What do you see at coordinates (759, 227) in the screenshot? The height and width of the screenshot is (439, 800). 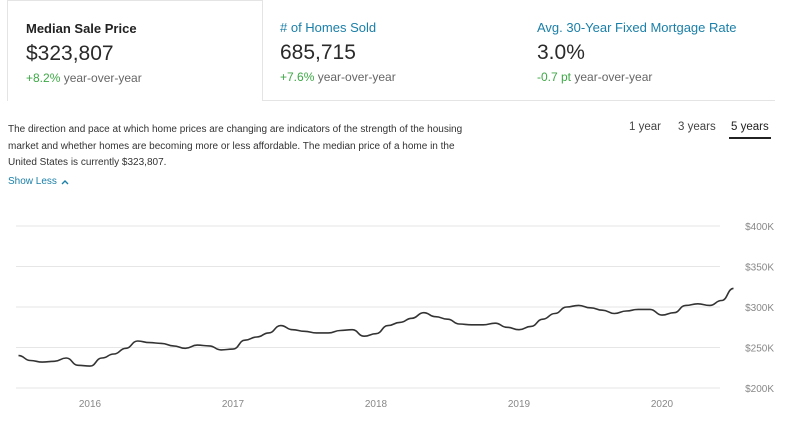 I see `y-tick-label: $400K` at bounding box center [759, 227].